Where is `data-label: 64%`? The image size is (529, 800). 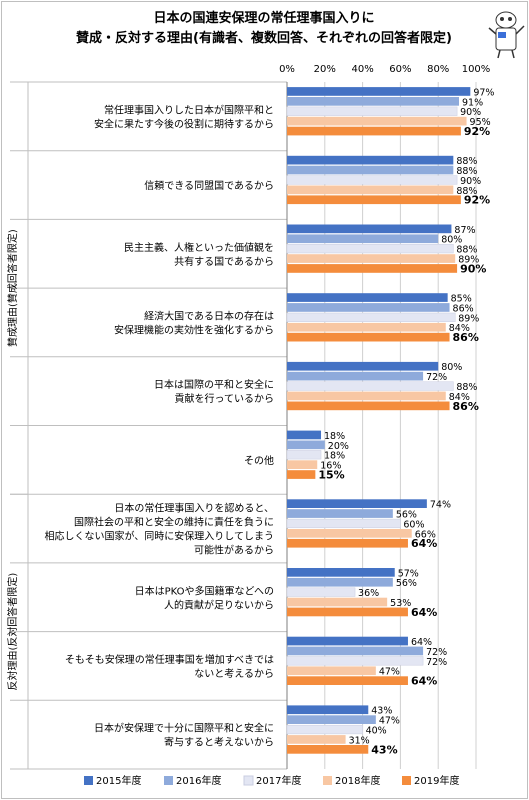
data-label: 64% is located at coordinates (424, 543).